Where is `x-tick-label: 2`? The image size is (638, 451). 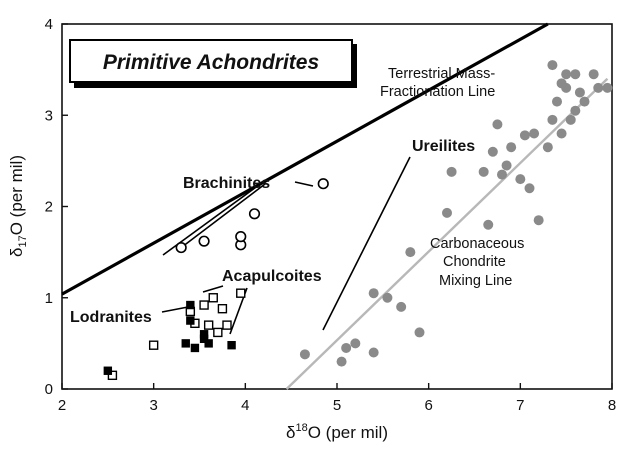 x-tick-label: 2 is located at coordinates (62, 405).